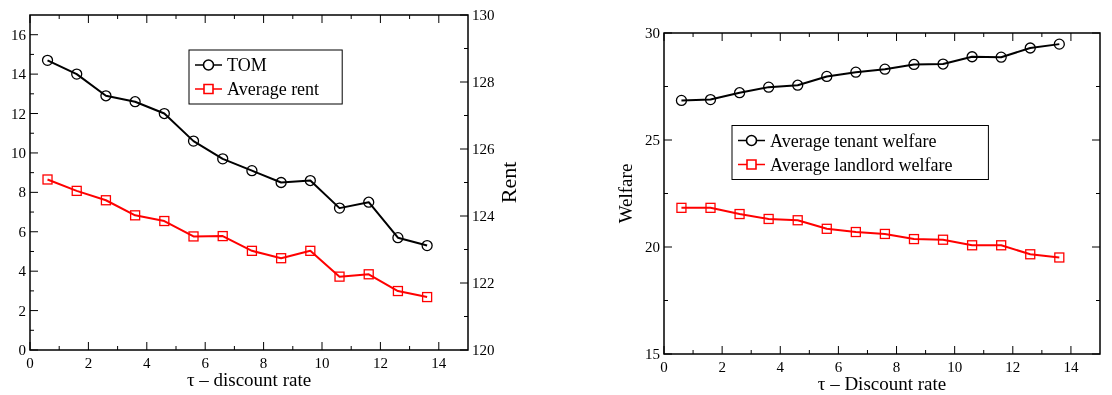  Describe the element at coordinates (625, 193) in the screenshot. I see `y-axis-title: Welfare` at that location.